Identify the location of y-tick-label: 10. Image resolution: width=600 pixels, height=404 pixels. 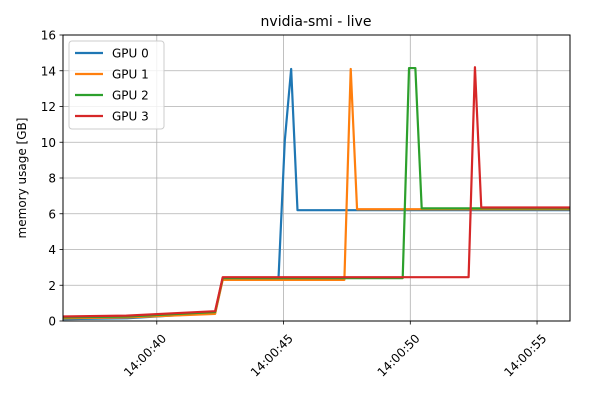
(48, 143).